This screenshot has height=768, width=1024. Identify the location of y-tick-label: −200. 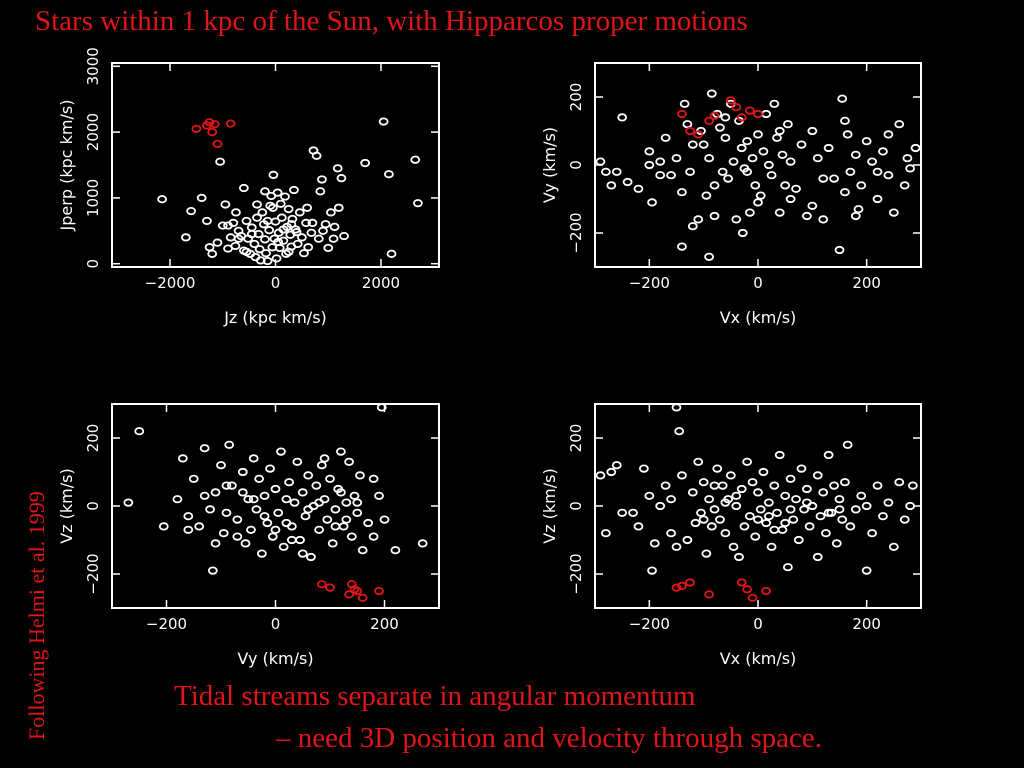
(93, 573).